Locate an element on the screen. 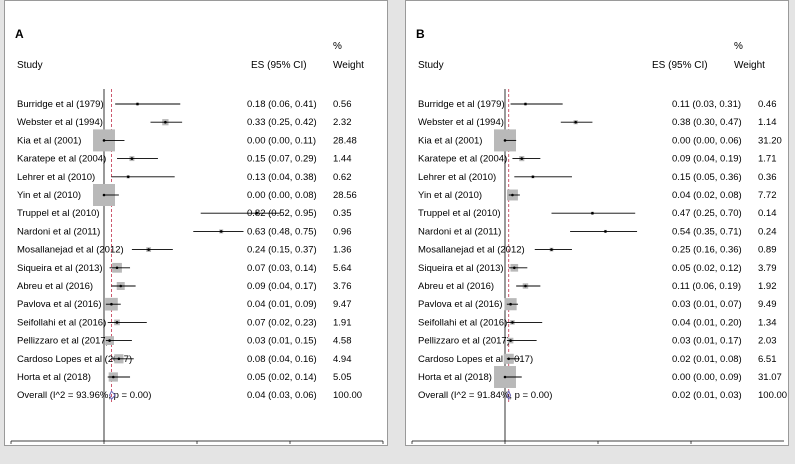 The image size is (795, 464). study-name: Truppel et al (2010) is located at coordinates (459, 213).